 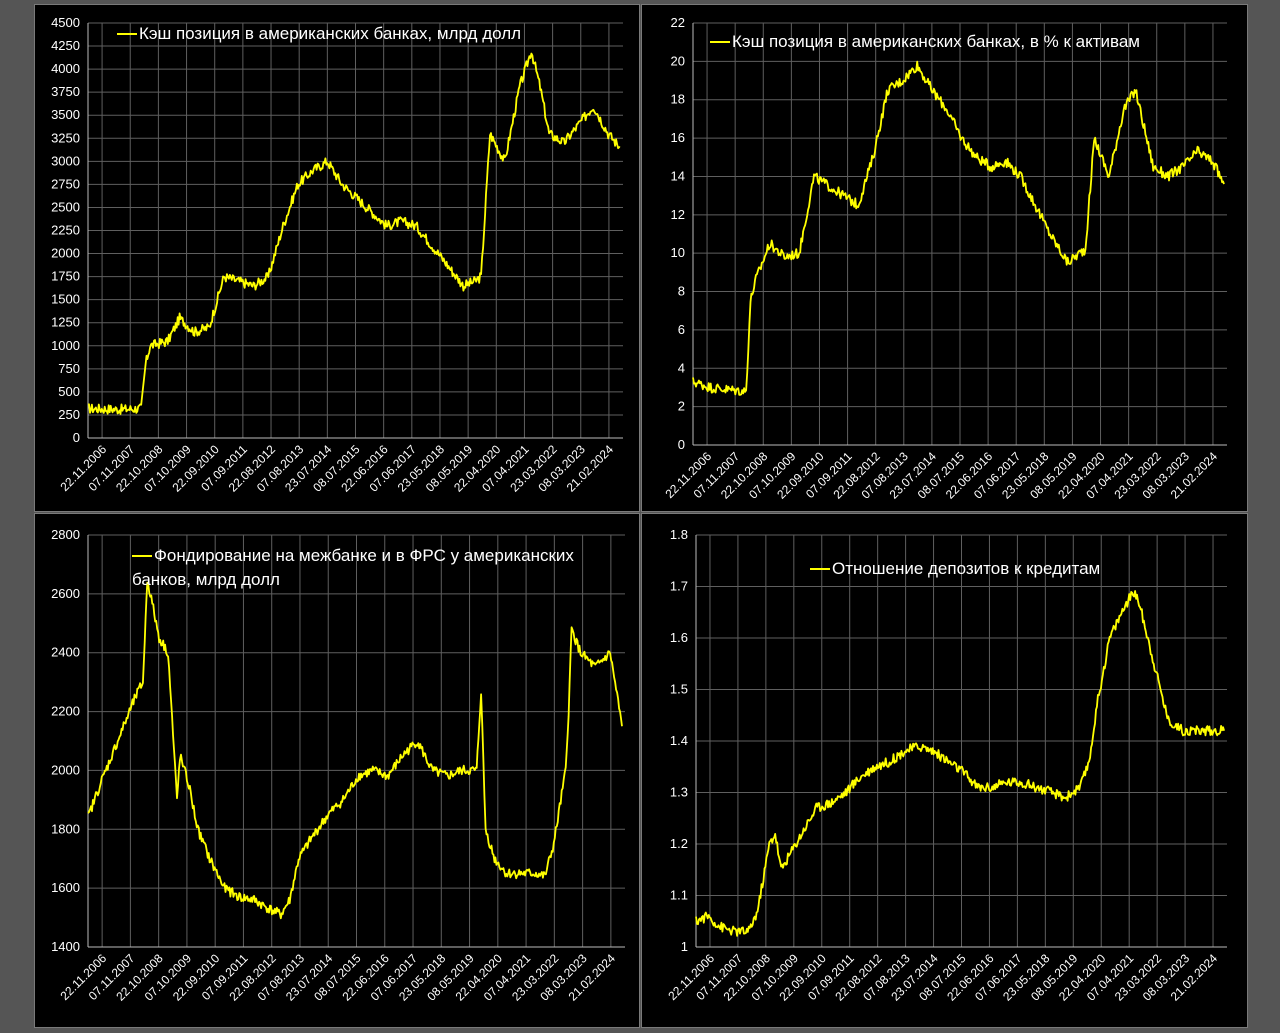 What do you see at coordinates (65, 230) in the screenshot?
I see `y-tick-label: 2250` at bounding box center [65, 230].